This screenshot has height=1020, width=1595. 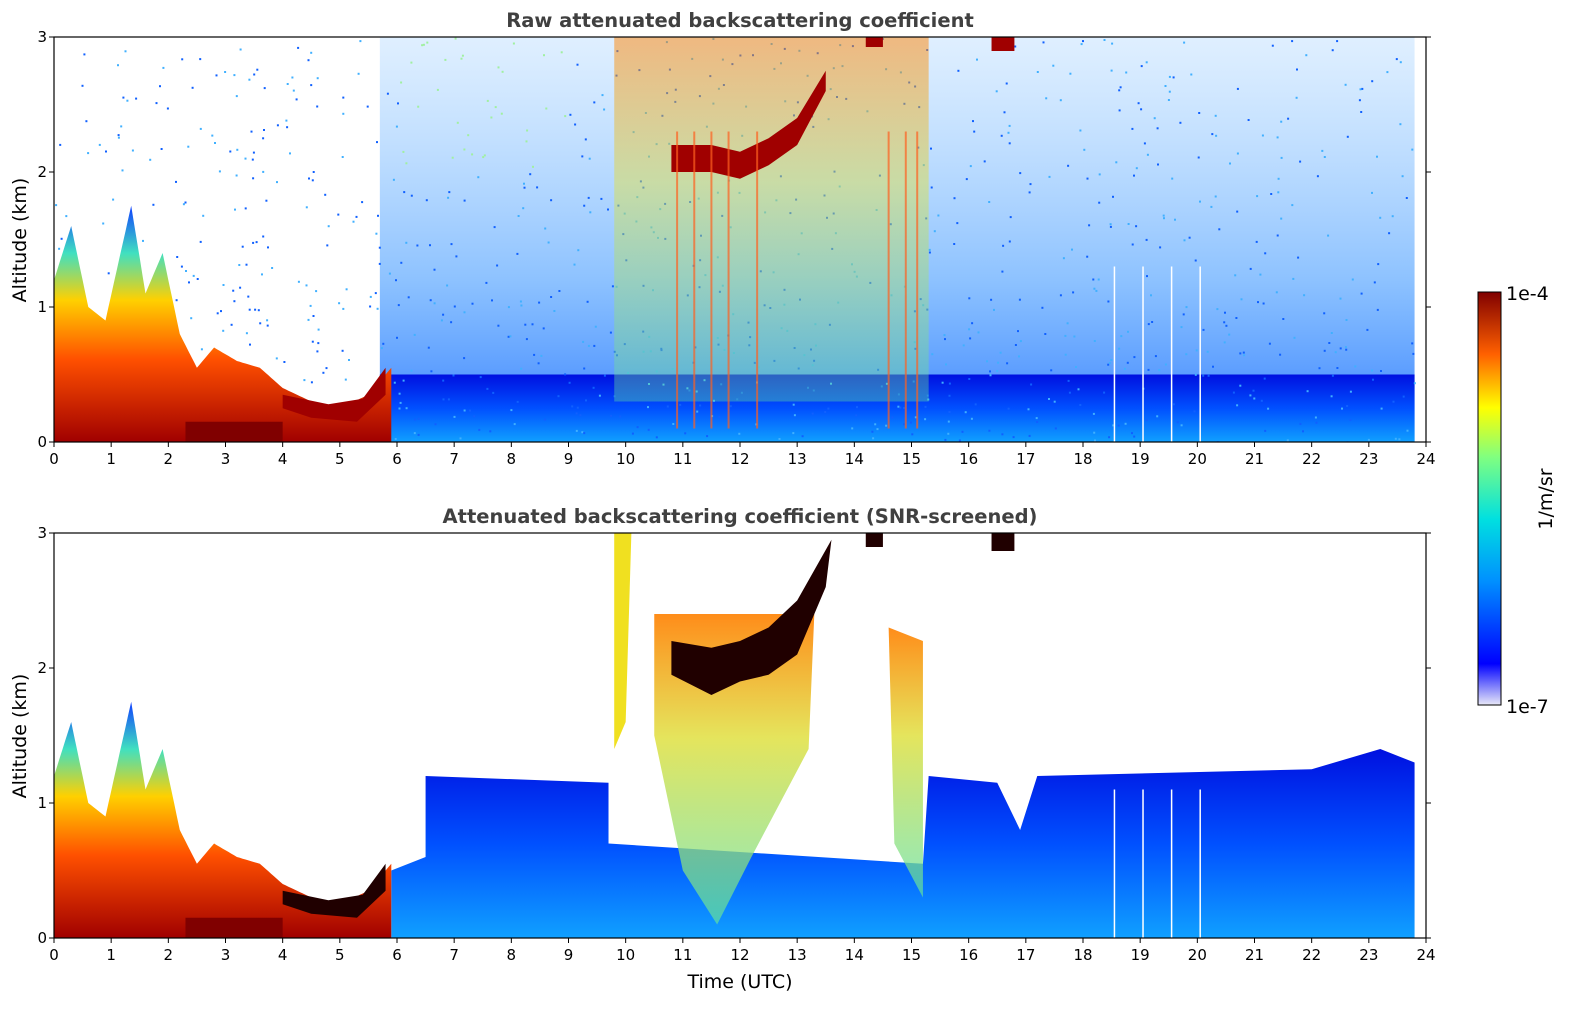 What do you see at coordinates (111, 459) in the screenshot?
I see `x-tick-label: 1` at bounding box center [111, 459].